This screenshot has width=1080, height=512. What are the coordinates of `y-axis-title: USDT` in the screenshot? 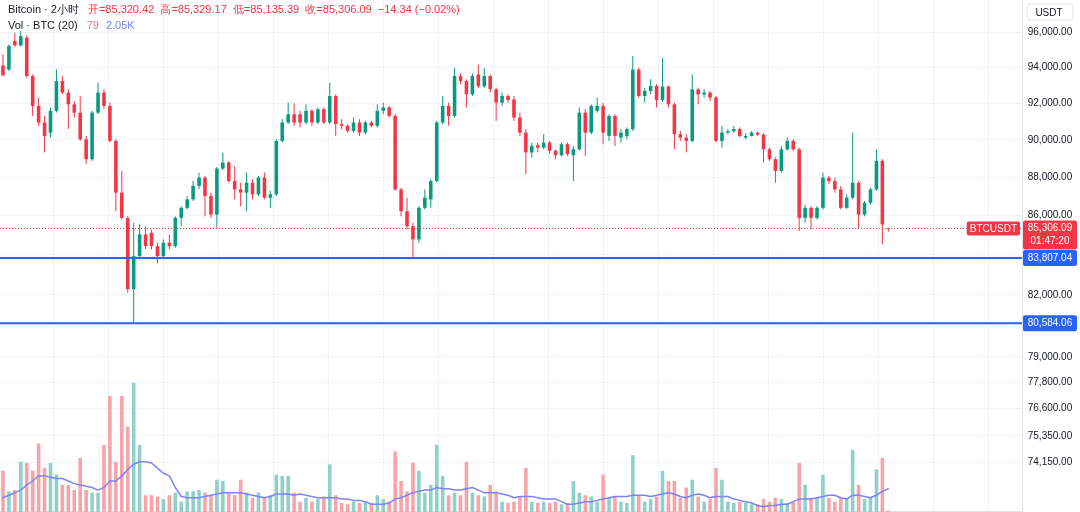 It's located at (1049, 12).